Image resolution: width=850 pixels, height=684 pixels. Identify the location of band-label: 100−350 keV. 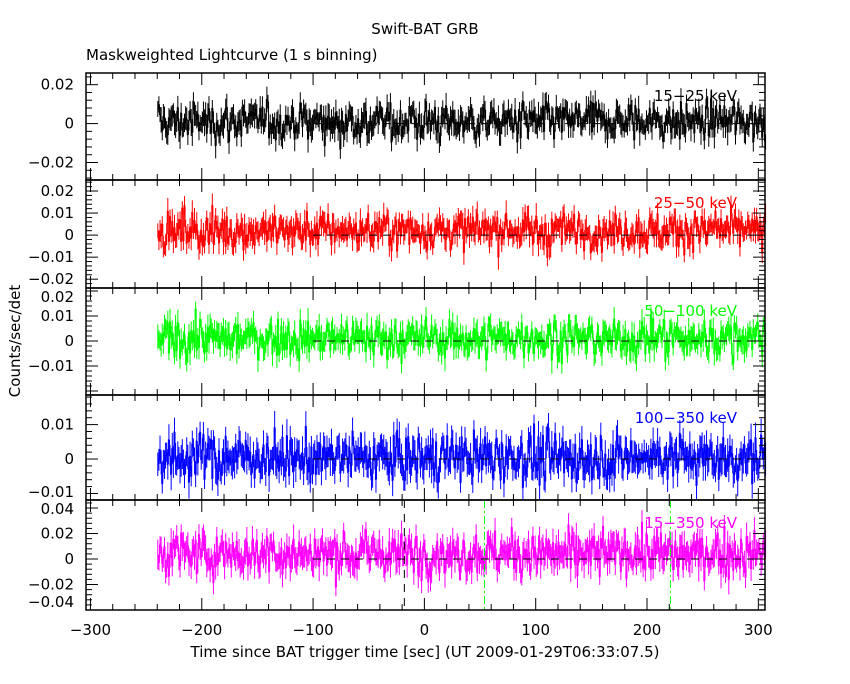
(686, 418).